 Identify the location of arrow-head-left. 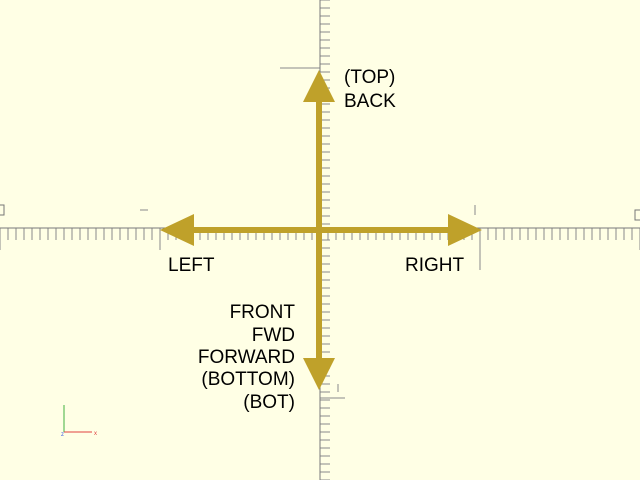
(177, 230).